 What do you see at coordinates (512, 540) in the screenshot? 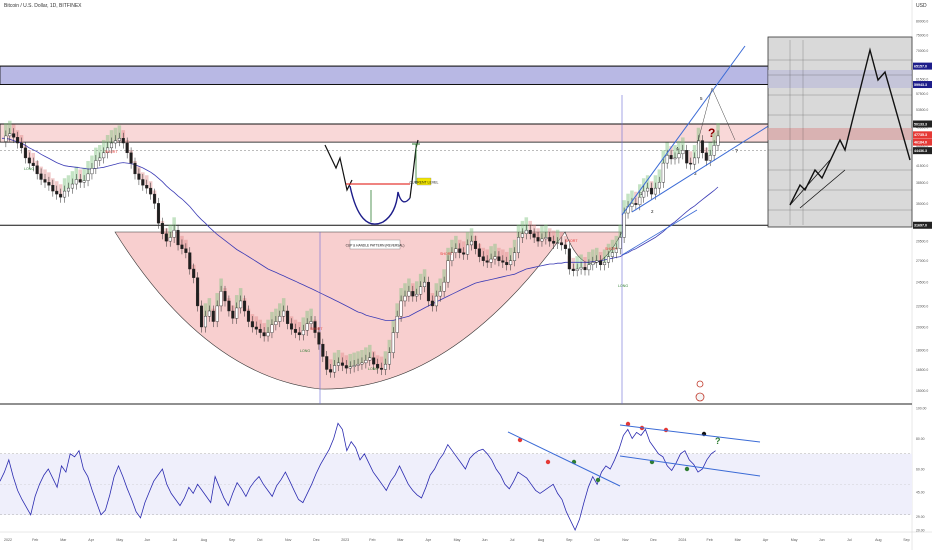
I see `time-tick-label: Jul` at bounding box center [512, 540].